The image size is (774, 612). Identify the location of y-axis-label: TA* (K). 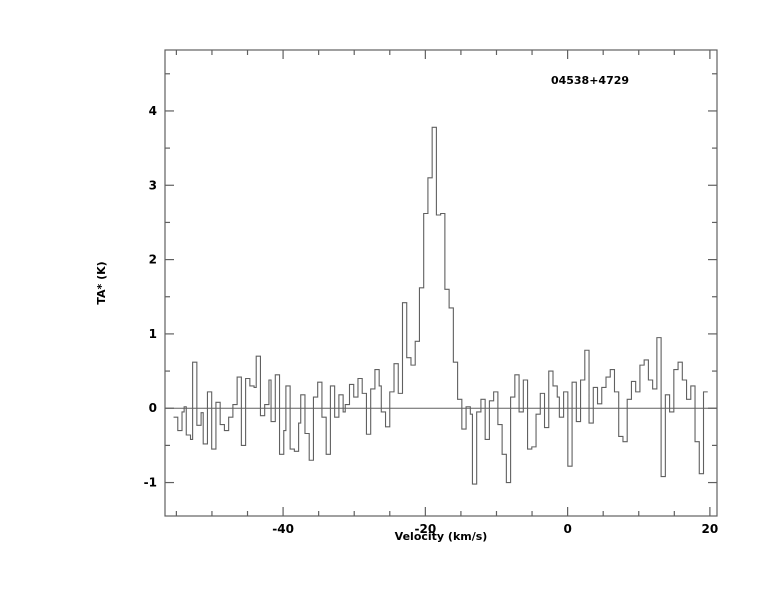
(101, 282).